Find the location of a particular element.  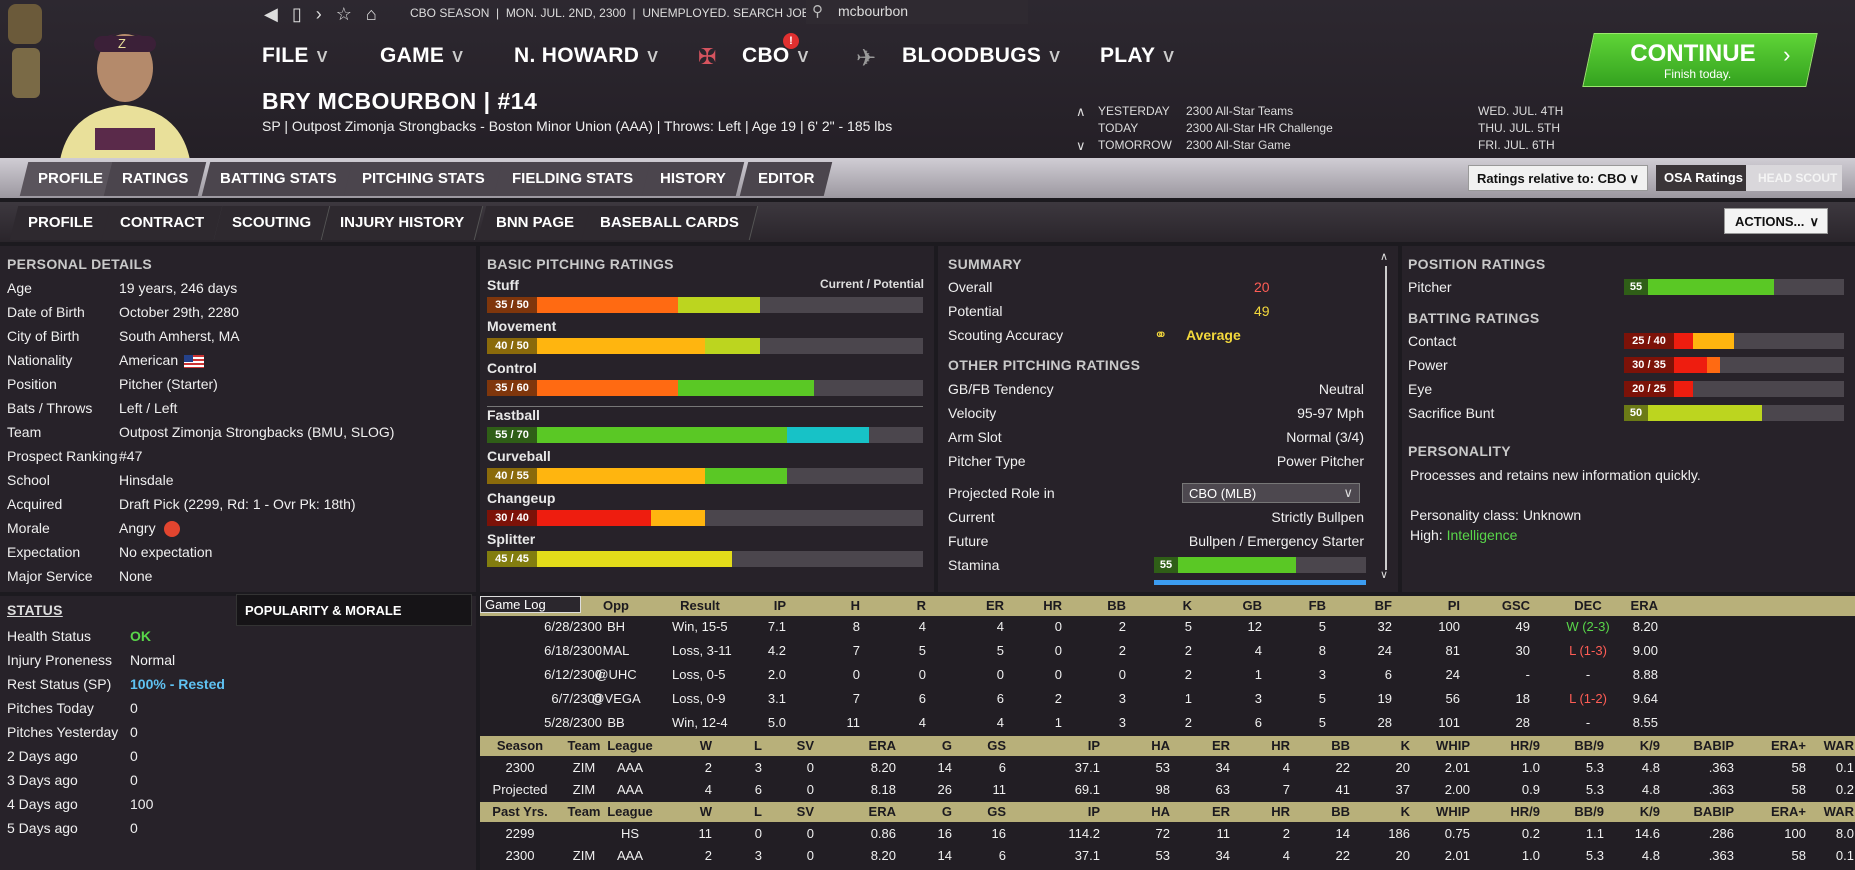

stats-column-header: BB/9 is located at coordinates (1589, 745).